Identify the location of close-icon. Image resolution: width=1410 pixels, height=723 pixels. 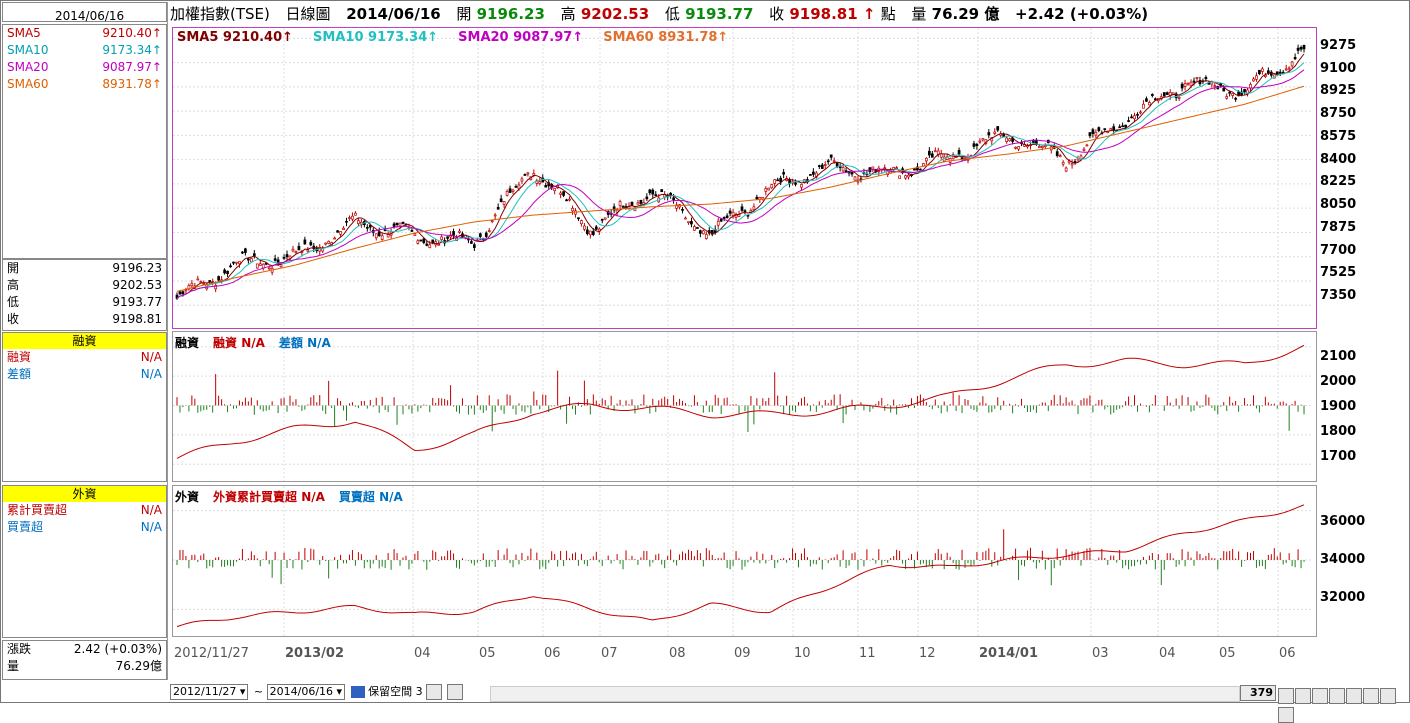
(1371, 695).